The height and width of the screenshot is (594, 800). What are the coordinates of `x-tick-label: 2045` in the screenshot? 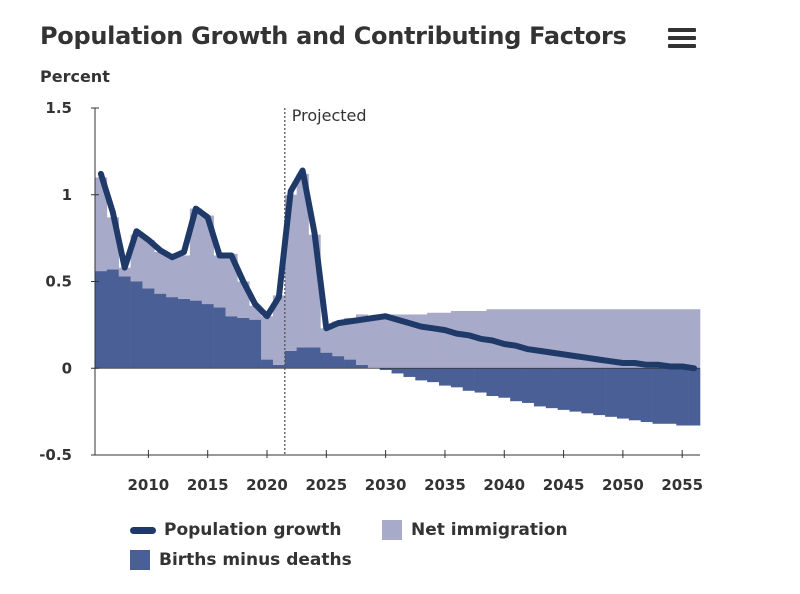 It's located at (564, 485).